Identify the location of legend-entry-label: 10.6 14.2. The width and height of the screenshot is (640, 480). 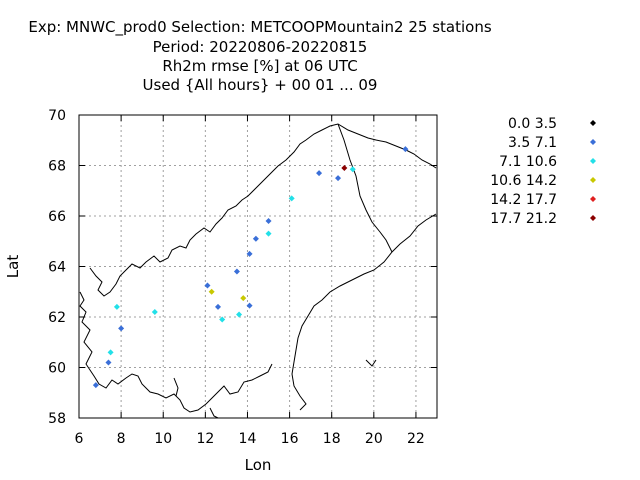
(523, 181).